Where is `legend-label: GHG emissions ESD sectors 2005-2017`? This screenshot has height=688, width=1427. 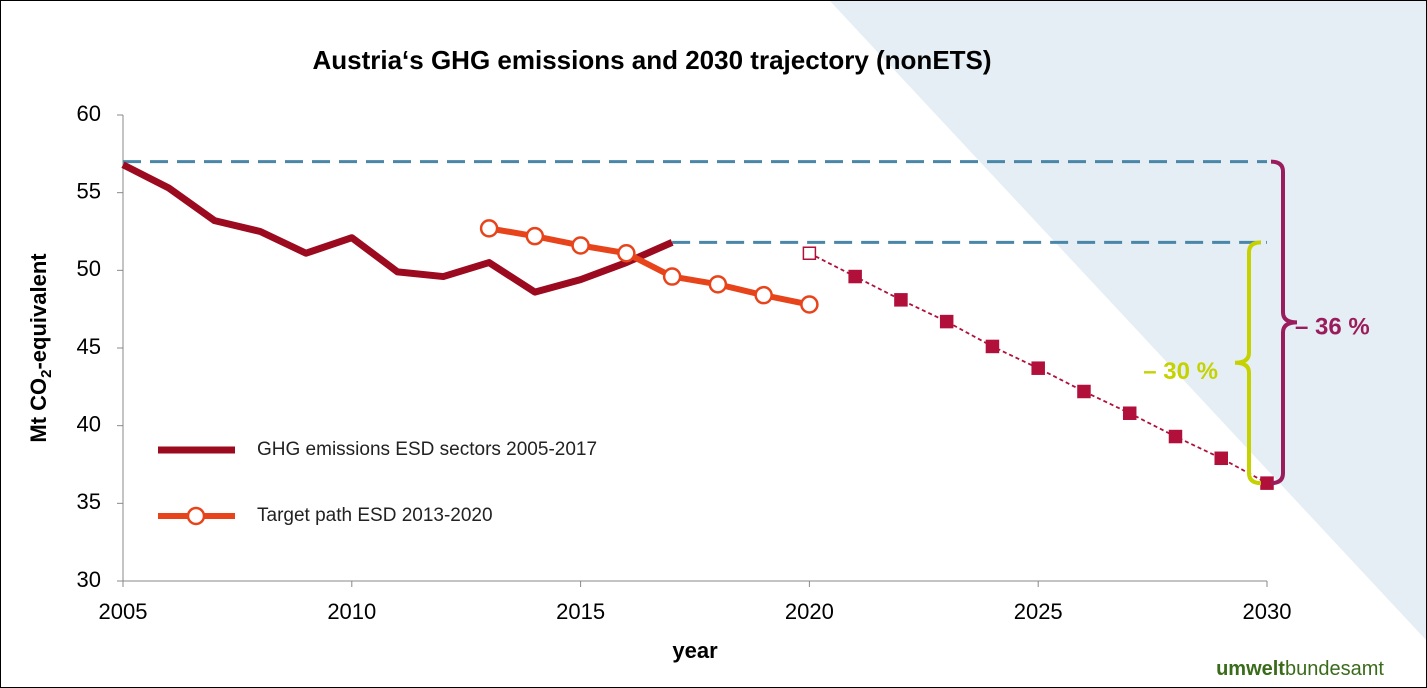
legend-label: GHG emissions ESD sectors 2005-2017 is located at coordinates (427, 449).